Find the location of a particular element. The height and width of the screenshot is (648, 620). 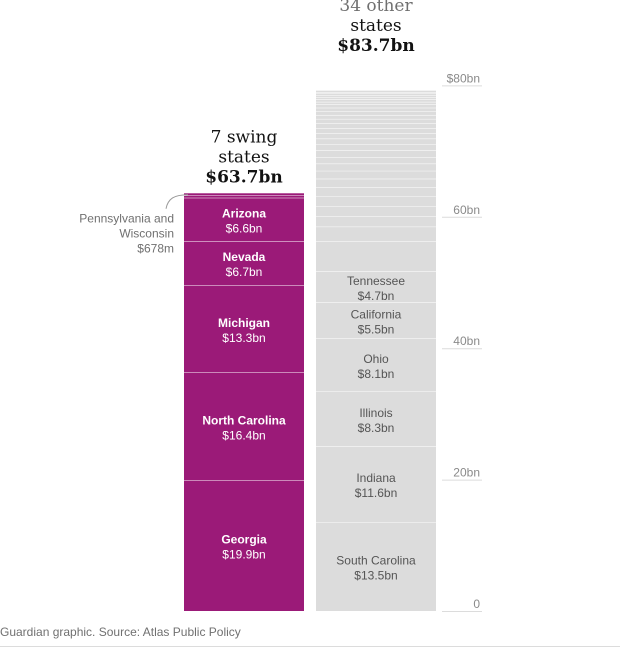

bar-segment-wisconsin is located at coordinates (244, 194).